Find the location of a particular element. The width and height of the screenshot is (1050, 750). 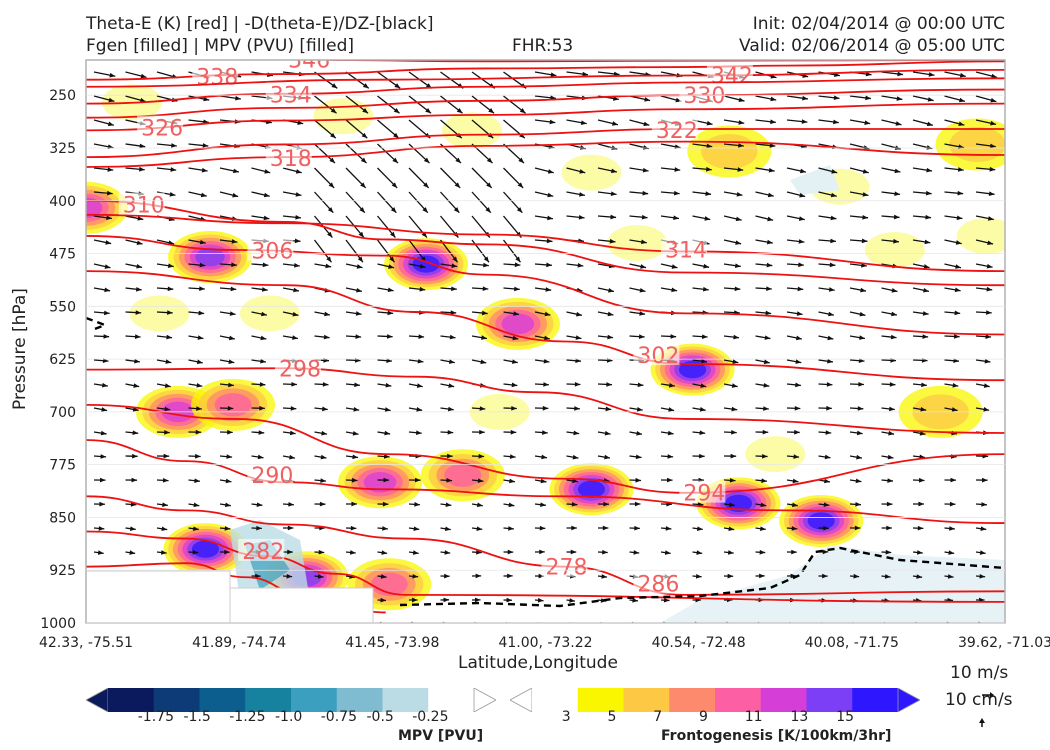

x-tick-label: 41.00, -73.22 is located at coordinates (545, 643).